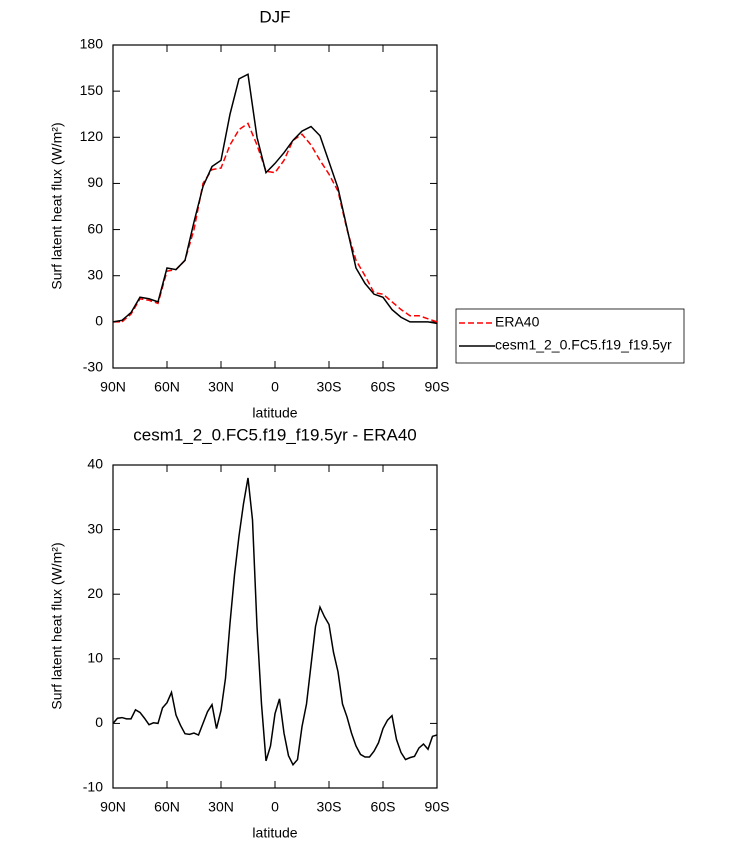 The height and width of the screenshot is (850, 733). I want to click on y-tick-label: 120, so click(92, 136).